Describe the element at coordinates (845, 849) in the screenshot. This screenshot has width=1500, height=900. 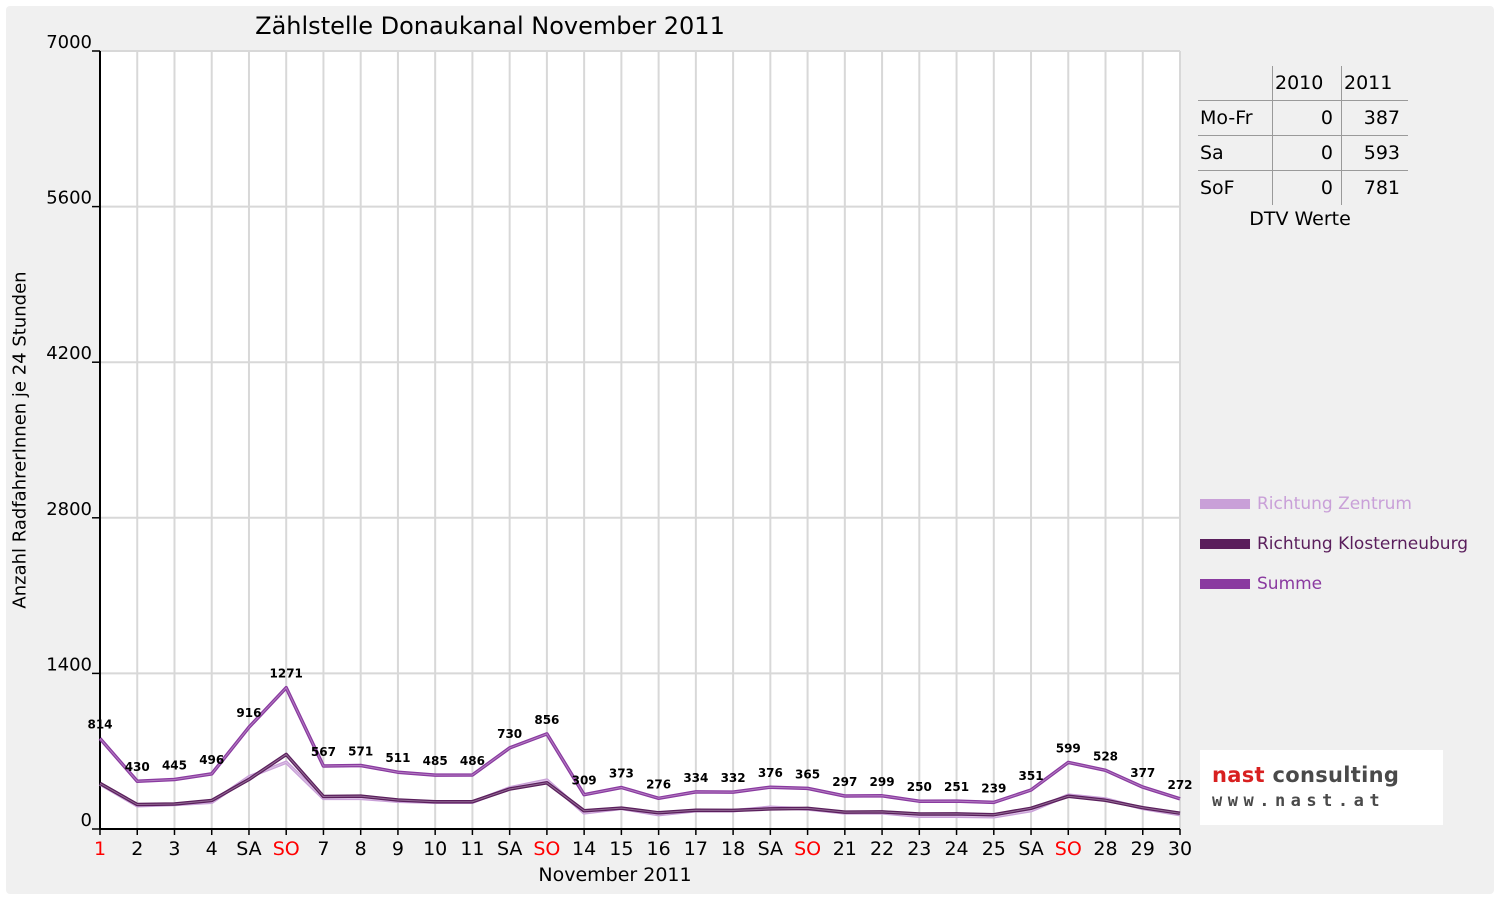
I see `x-tick-label: 21` at that location.